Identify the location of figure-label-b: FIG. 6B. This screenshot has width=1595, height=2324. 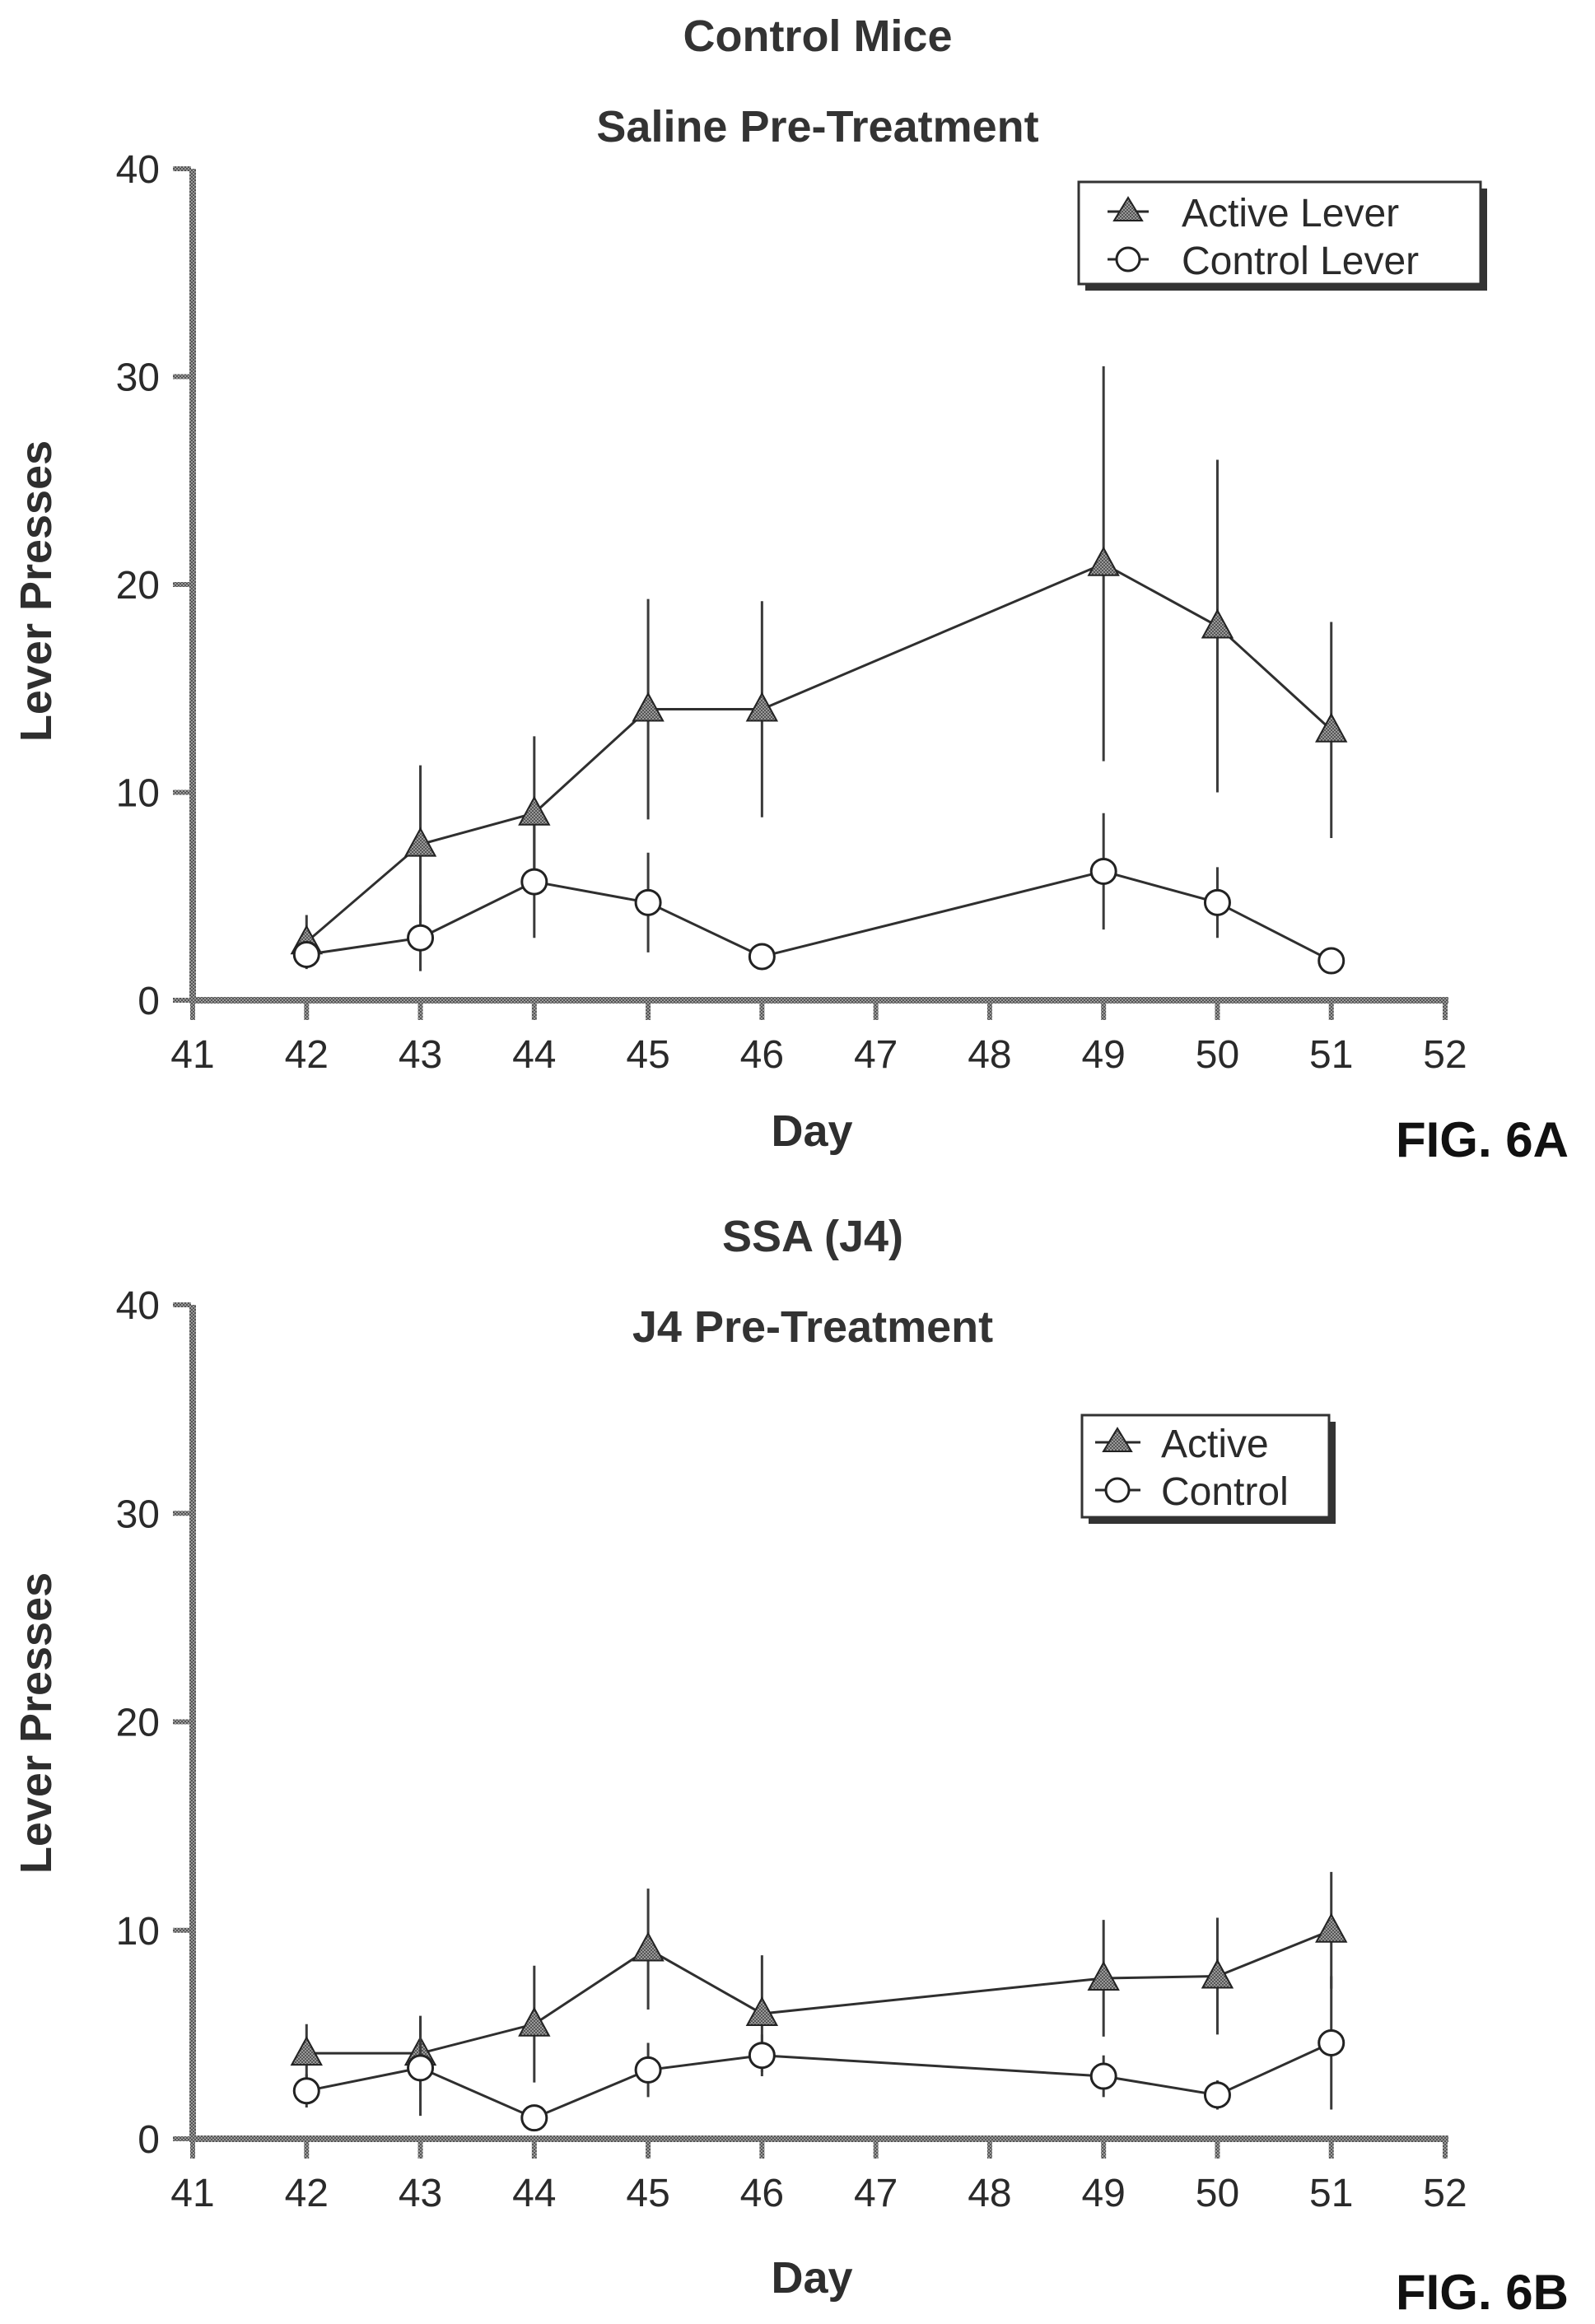
(1482, 2292).